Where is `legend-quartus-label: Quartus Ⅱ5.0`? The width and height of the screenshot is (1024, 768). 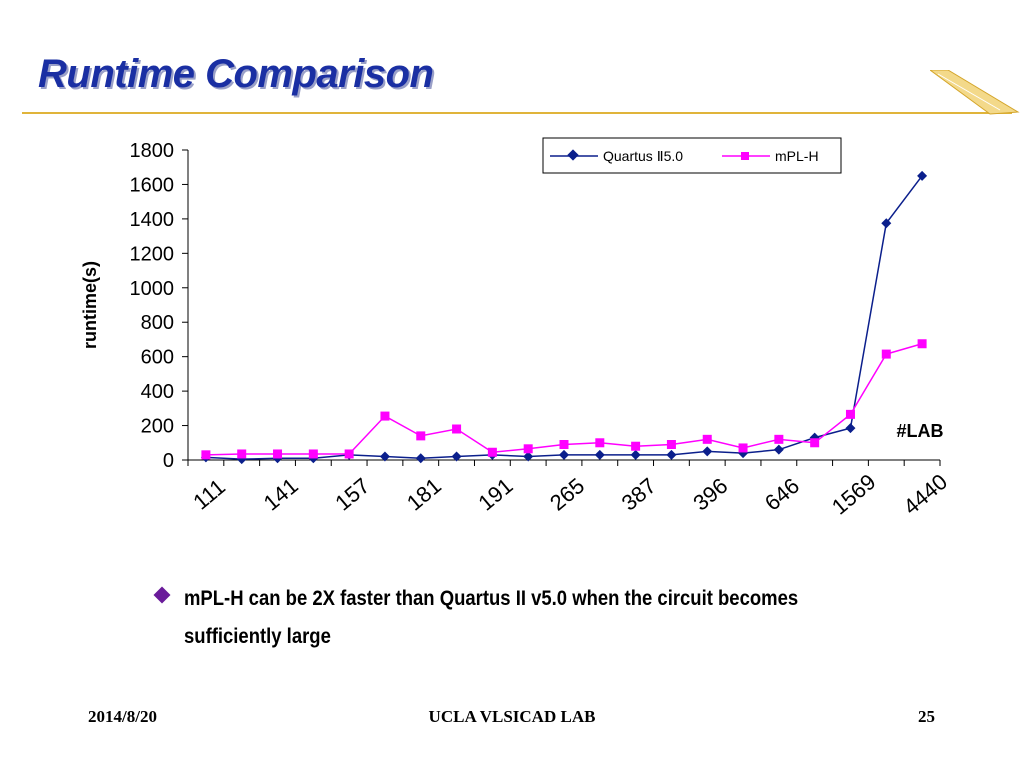 legend-quartus-label: Quartus Ⅱ5.0 is located at coordinates (643, 156).